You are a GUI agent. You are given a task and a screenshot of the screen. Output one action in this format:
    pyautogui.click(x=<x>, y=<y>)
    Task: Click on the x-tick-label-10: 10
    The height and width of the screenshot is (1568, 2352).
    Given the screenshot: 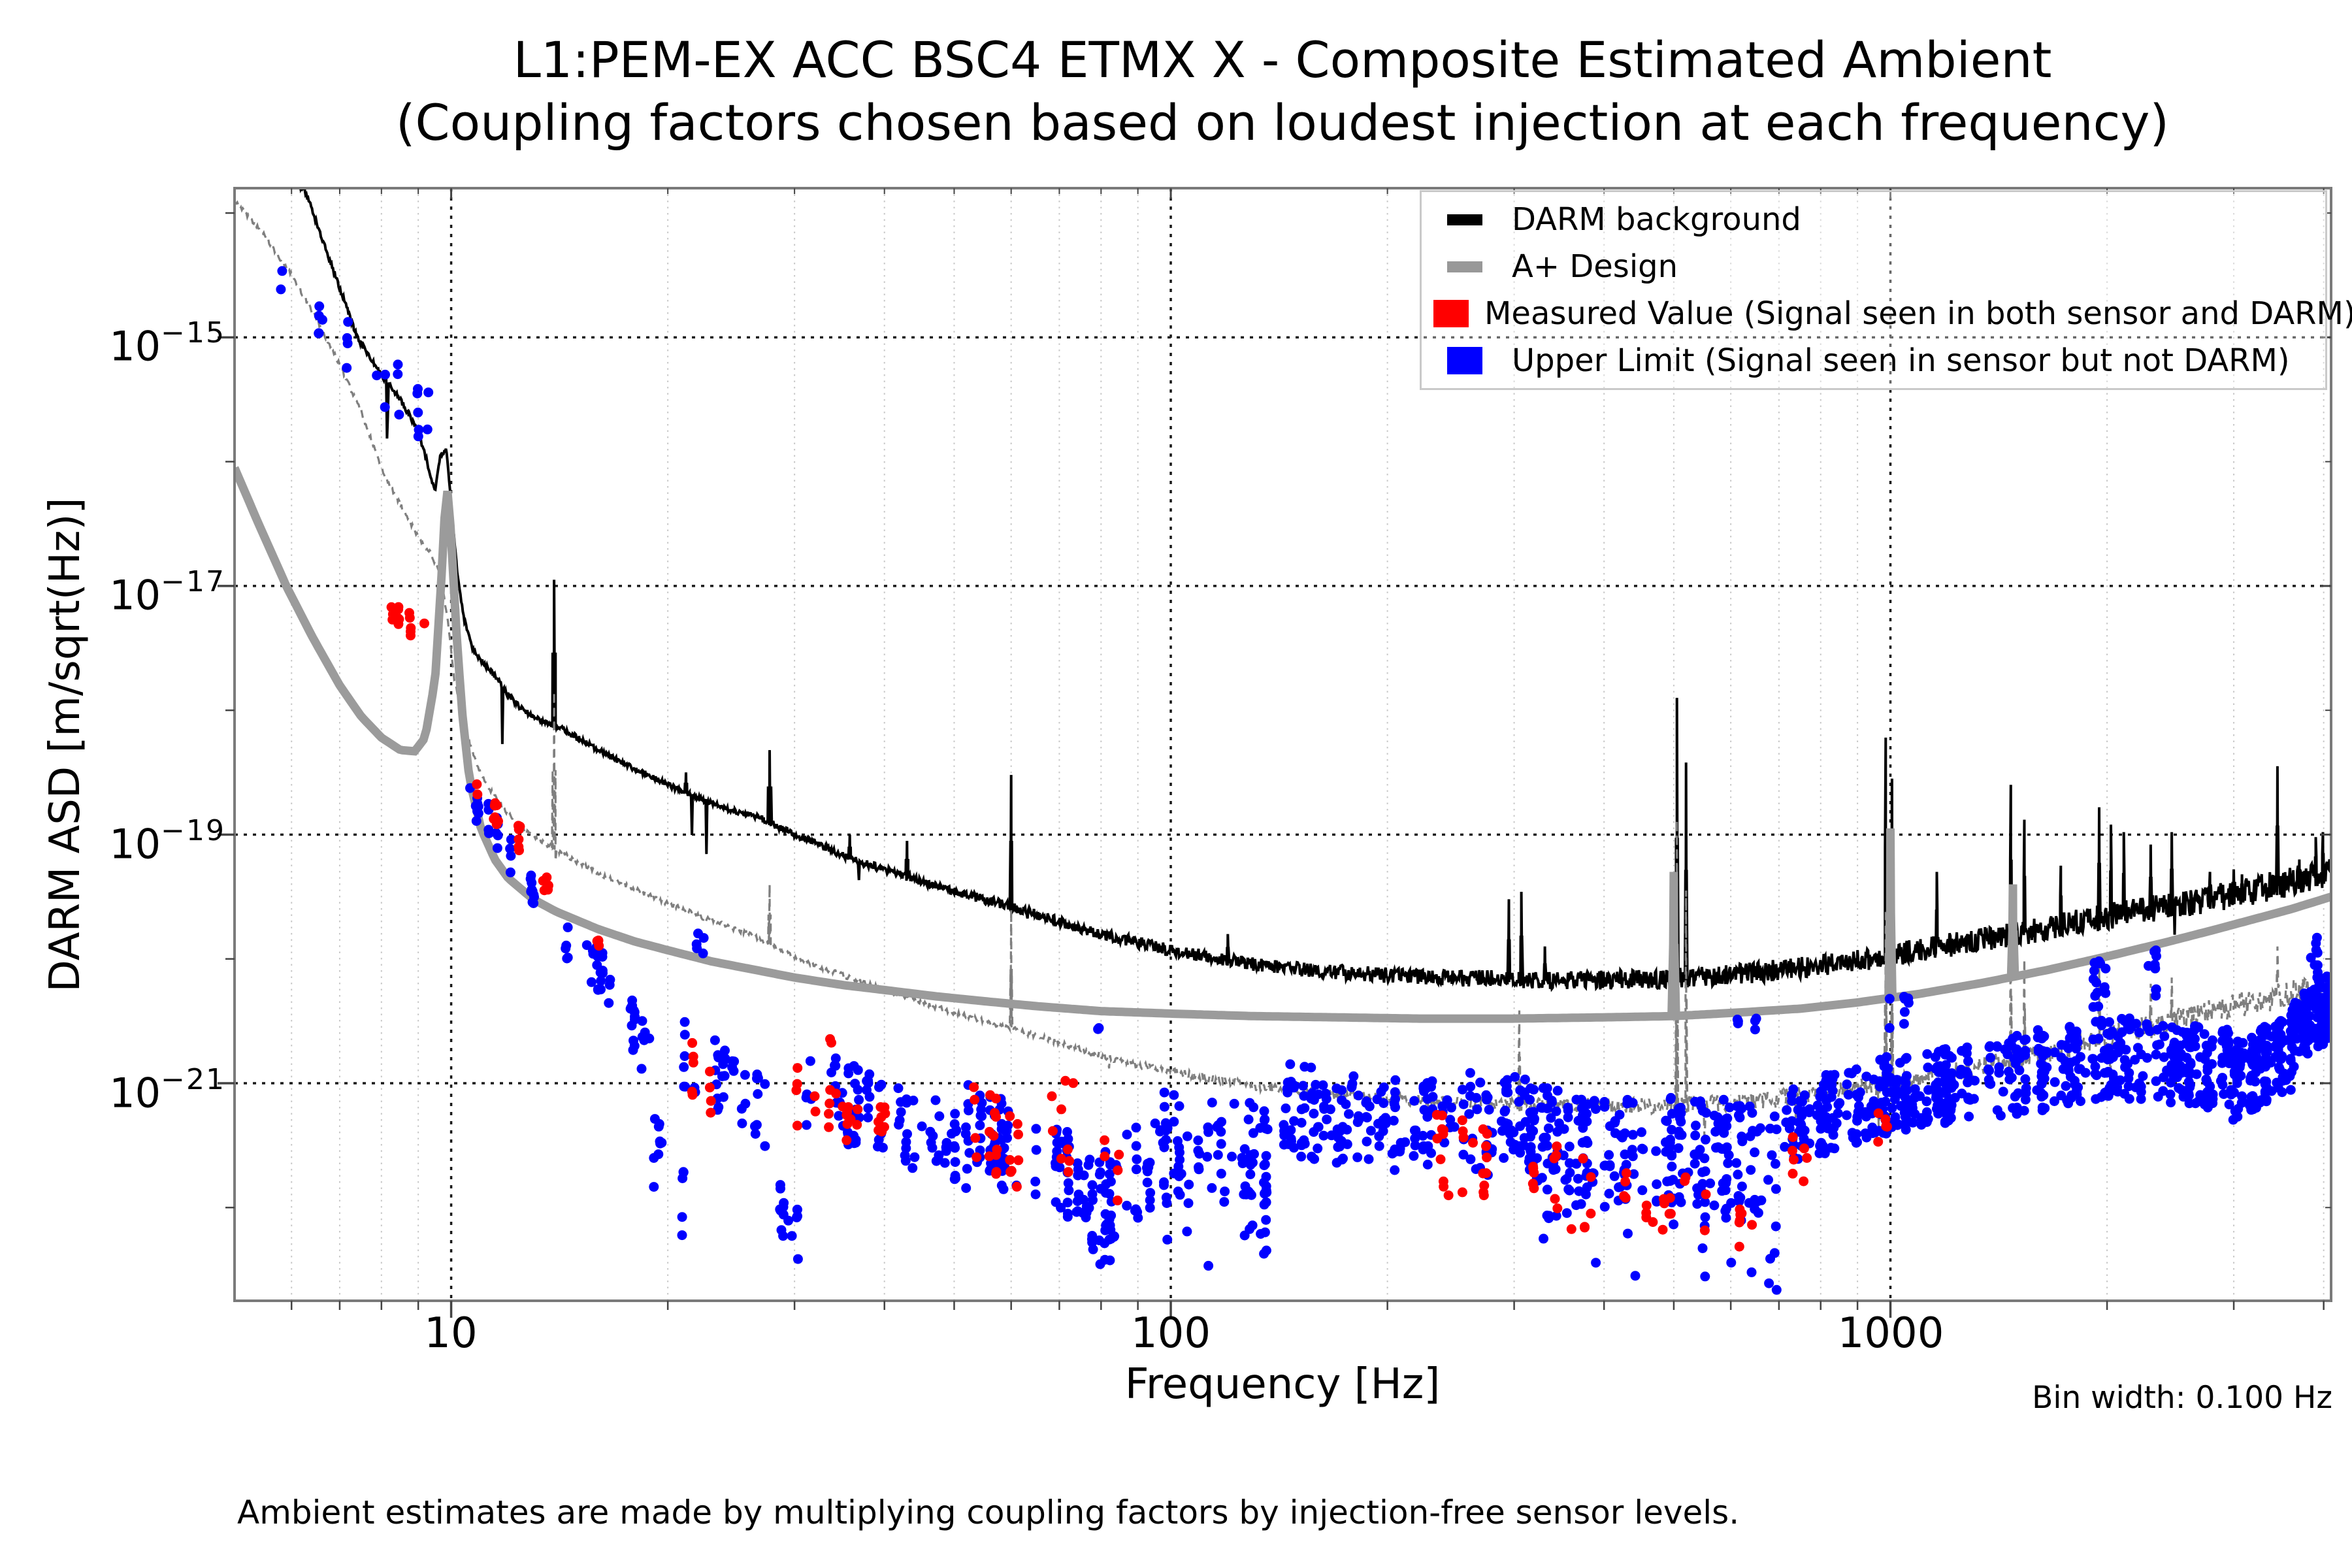 What is the action you would take?
    pyautogui.click(x=451, y=1333)
    